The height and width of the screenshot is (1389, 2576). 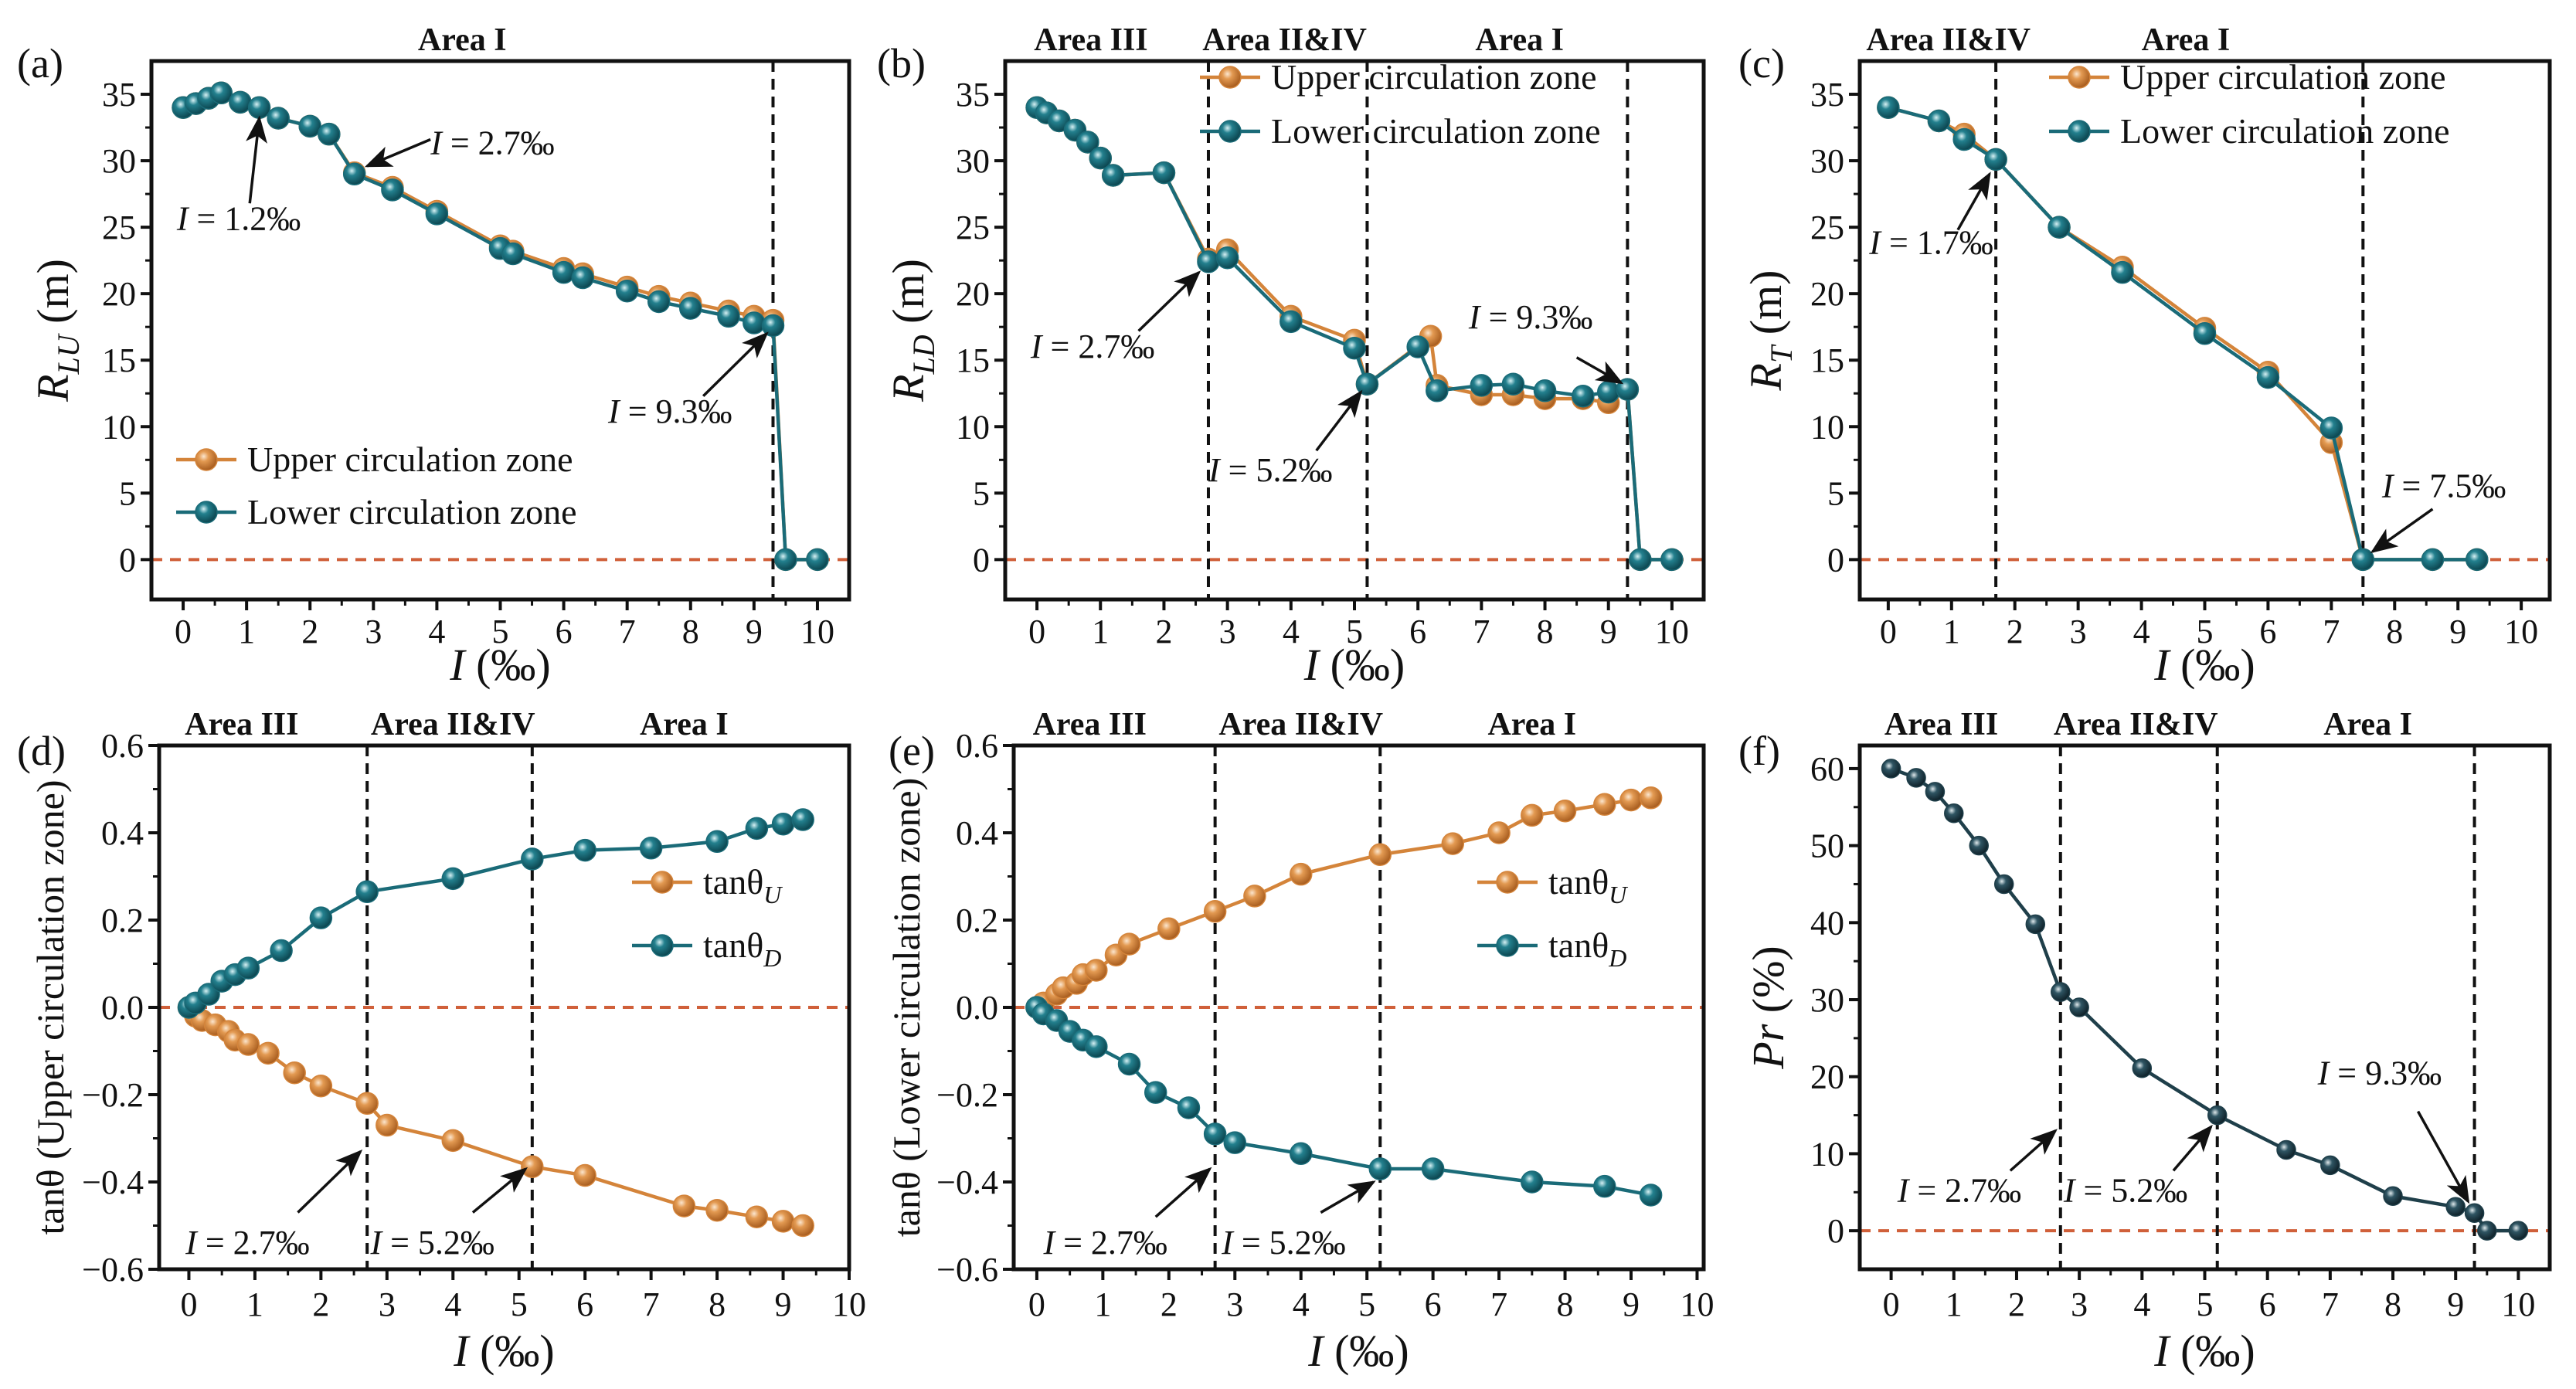 What do you see at coordinates (973, 161) in the screenshot?
I see `y-tick-label: 30` at bounding box center [973, 161].